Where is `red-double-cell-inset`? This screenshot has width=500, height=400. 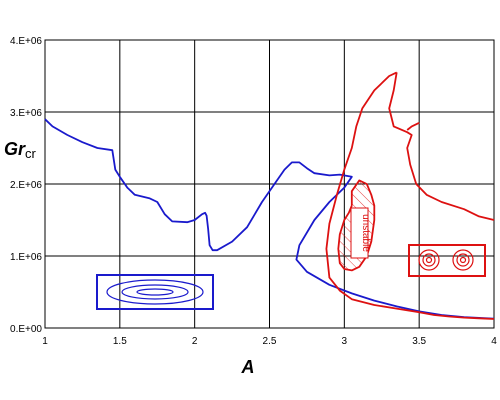
red-double-cell-inset is located at coordinates (447, 260).